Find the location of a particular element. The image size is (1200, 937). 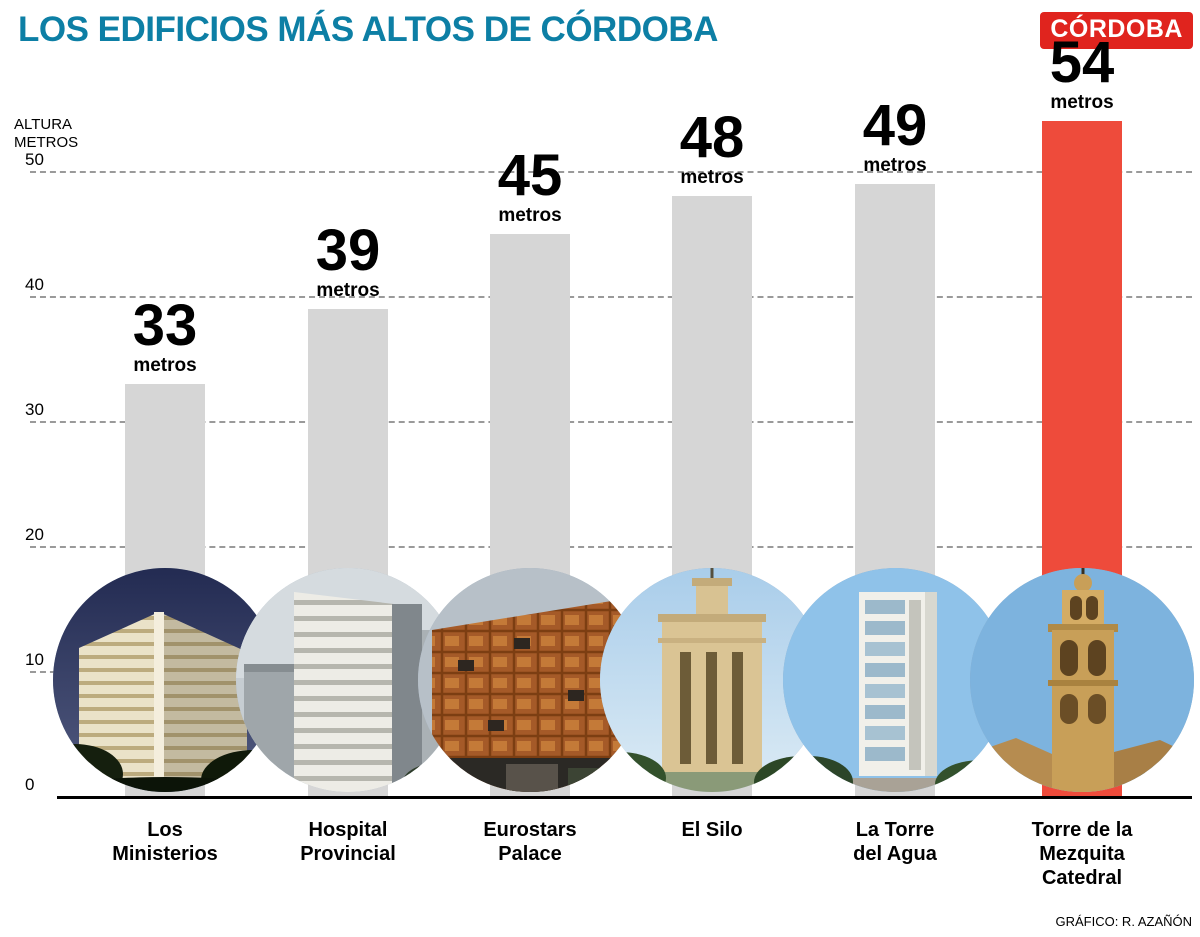

page-title: LOS EDIFICIOS MÁS ALTOS DE CÓRDOBA is located at coordinates (368, 29).